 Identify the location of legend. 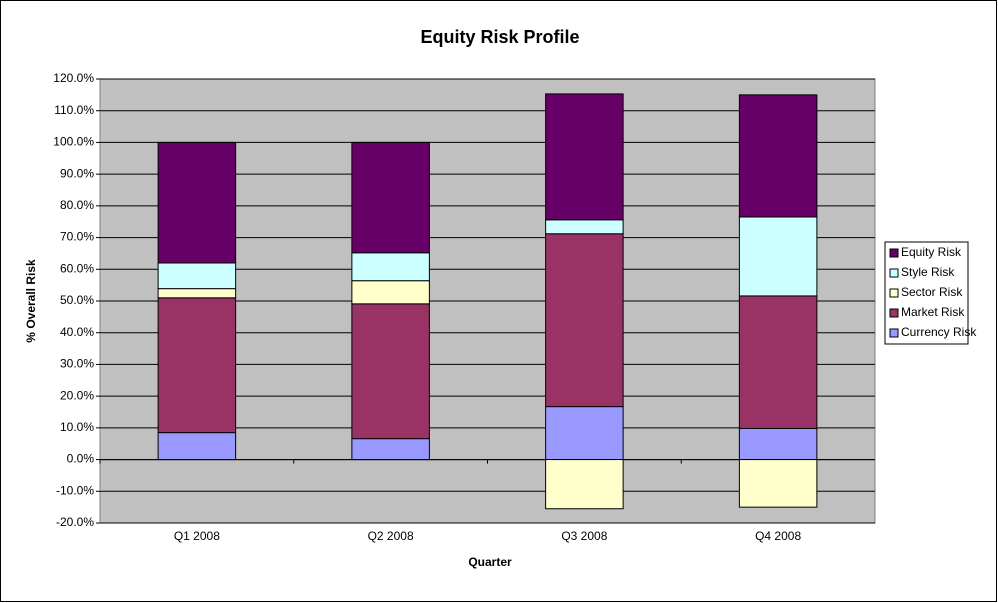
(926, 293).